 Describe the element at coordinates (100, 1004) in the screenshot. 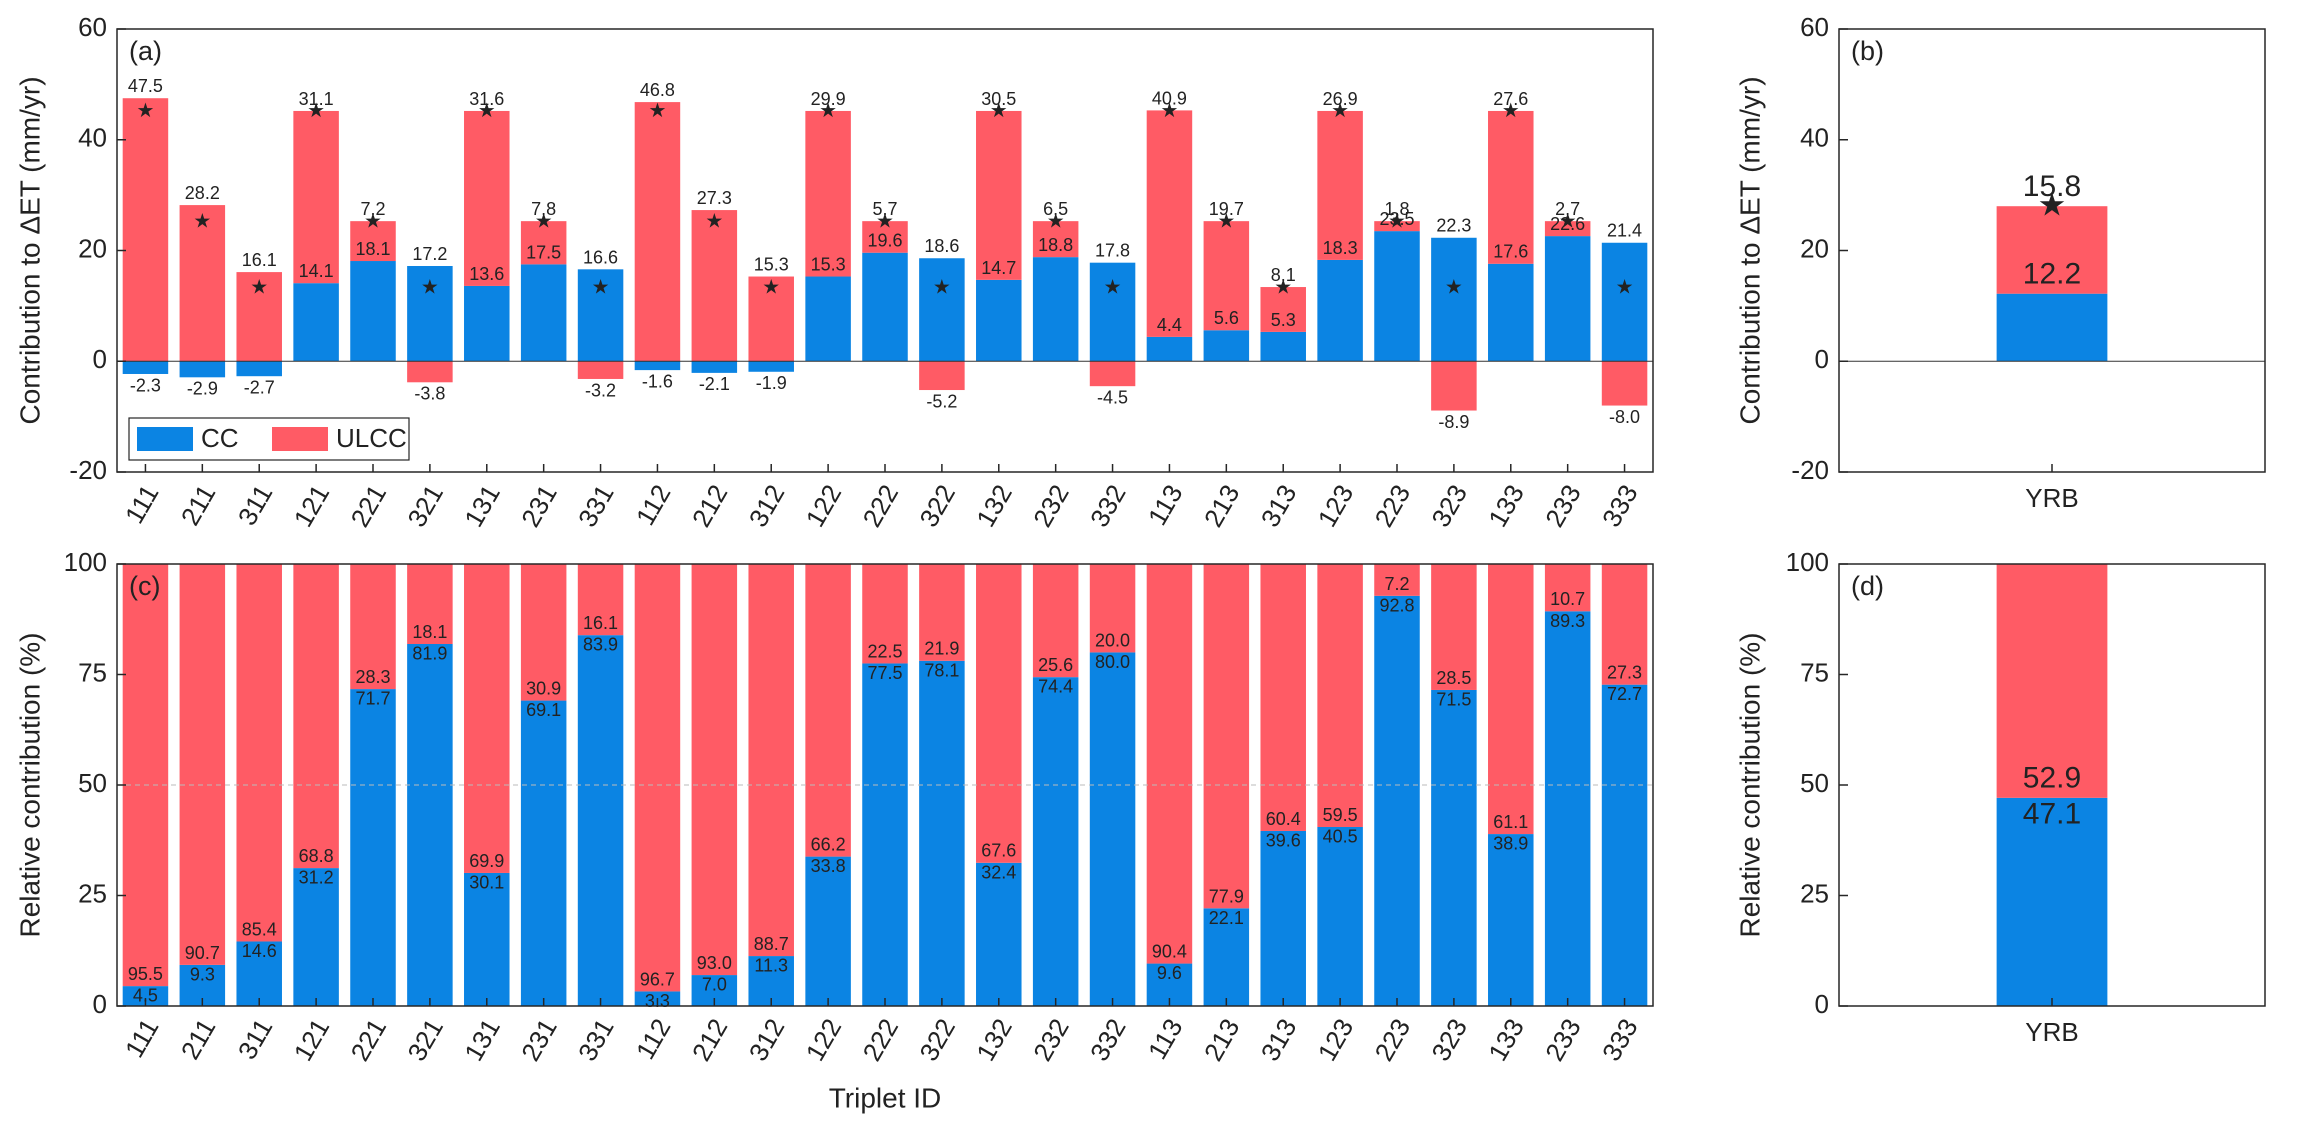

I see `y-tick-label: 0` at that location.